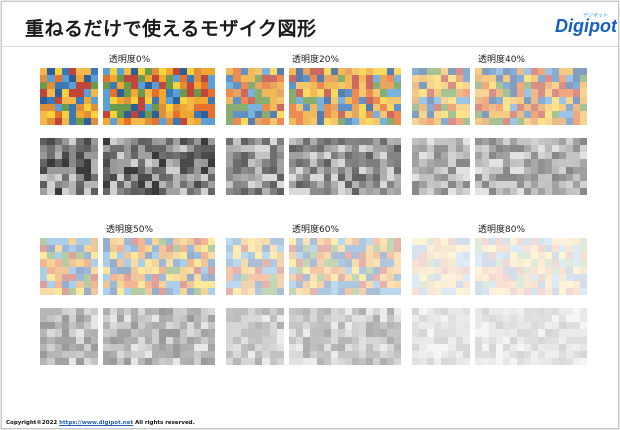 Image resolution: width=620 pixels, height=430 pixels. I want to click on copyright-text: Copyright©2022, so click(33, 423).